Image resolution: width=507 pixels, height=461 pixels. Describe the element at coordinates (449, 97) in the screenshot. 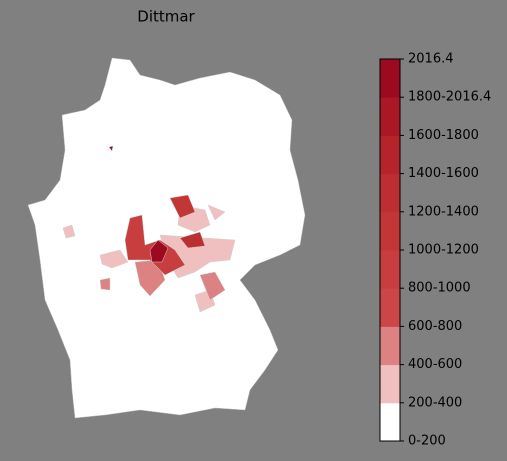

I see `colorbar-label: 1800-2016.4` at that location.